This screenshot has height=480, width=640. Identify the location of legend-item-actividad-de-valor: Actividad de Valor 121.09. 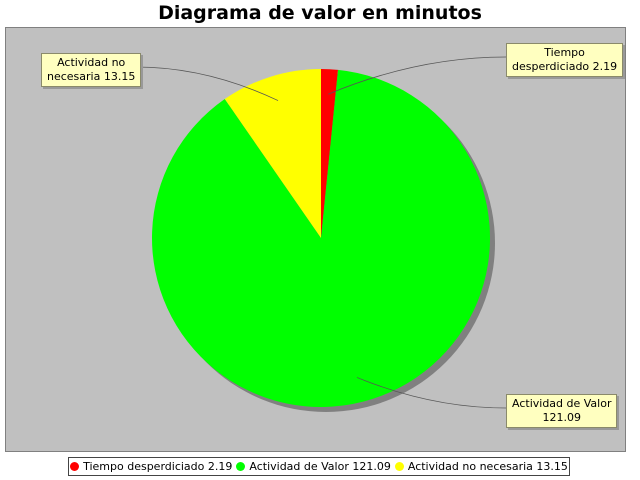
(313, 466).